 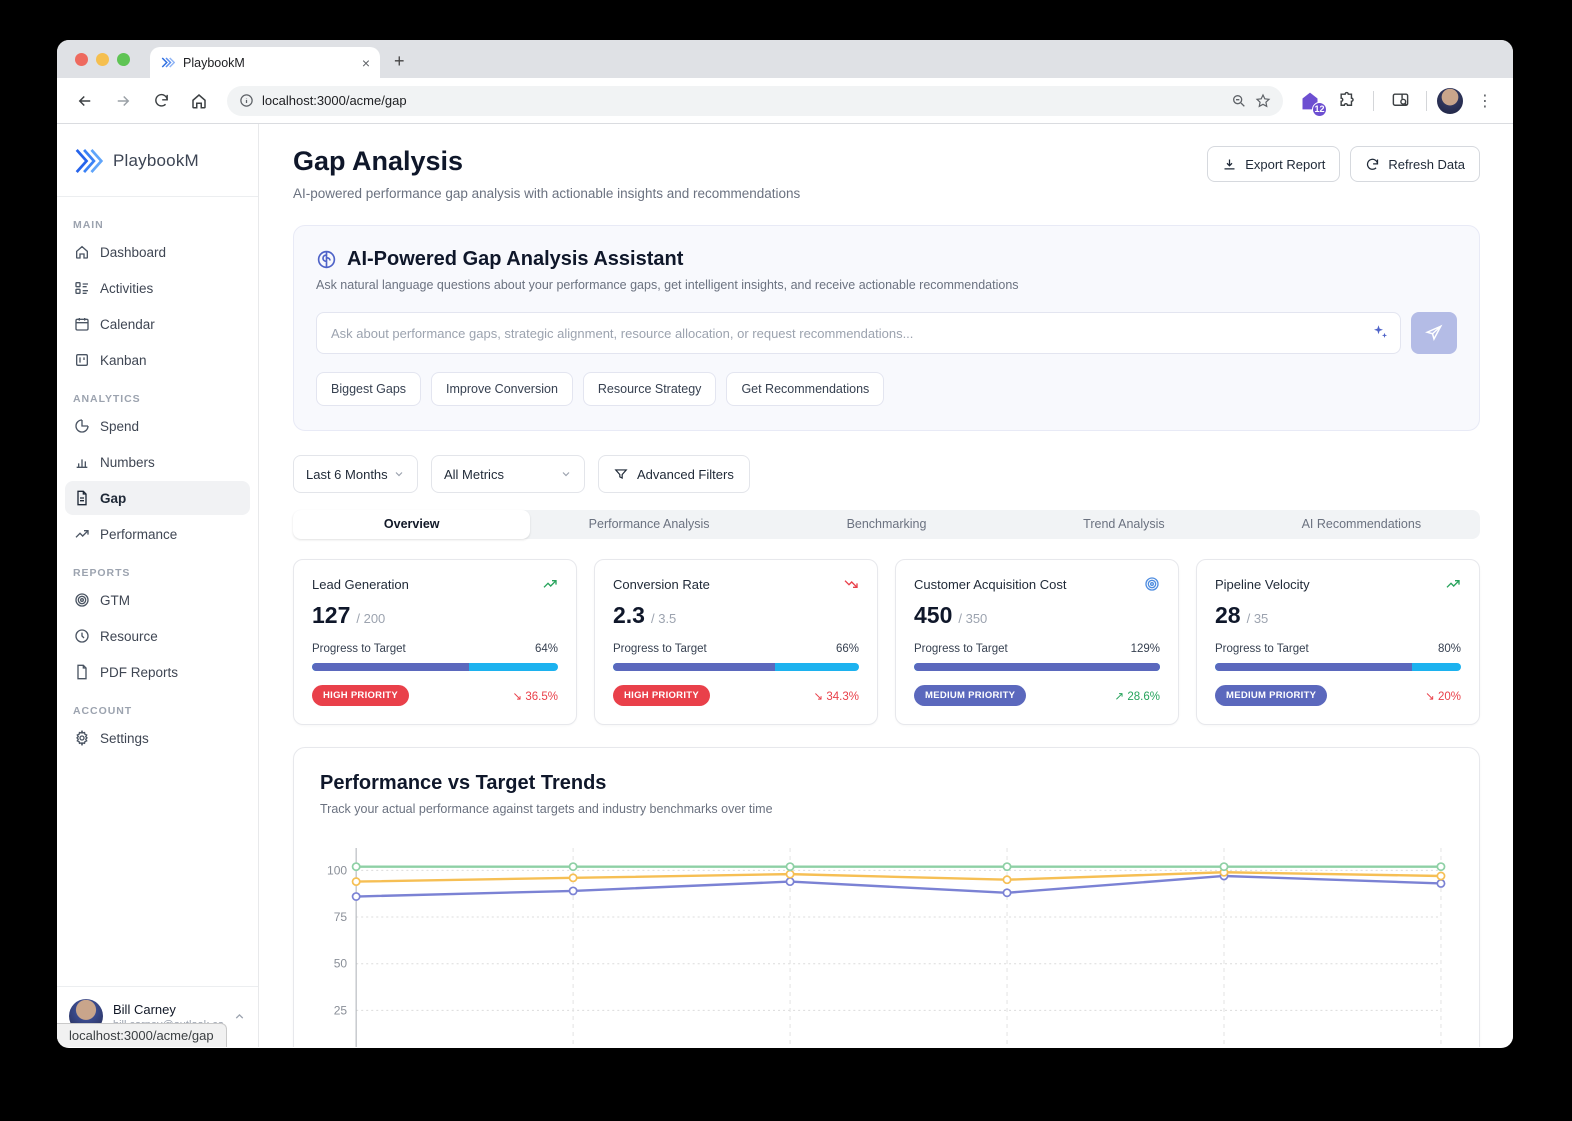 What do you see at coordinates (1426, 164) in the screenshot?
I see `refresh-data-label: Refresh Data` at bounding box center [1426, 164].